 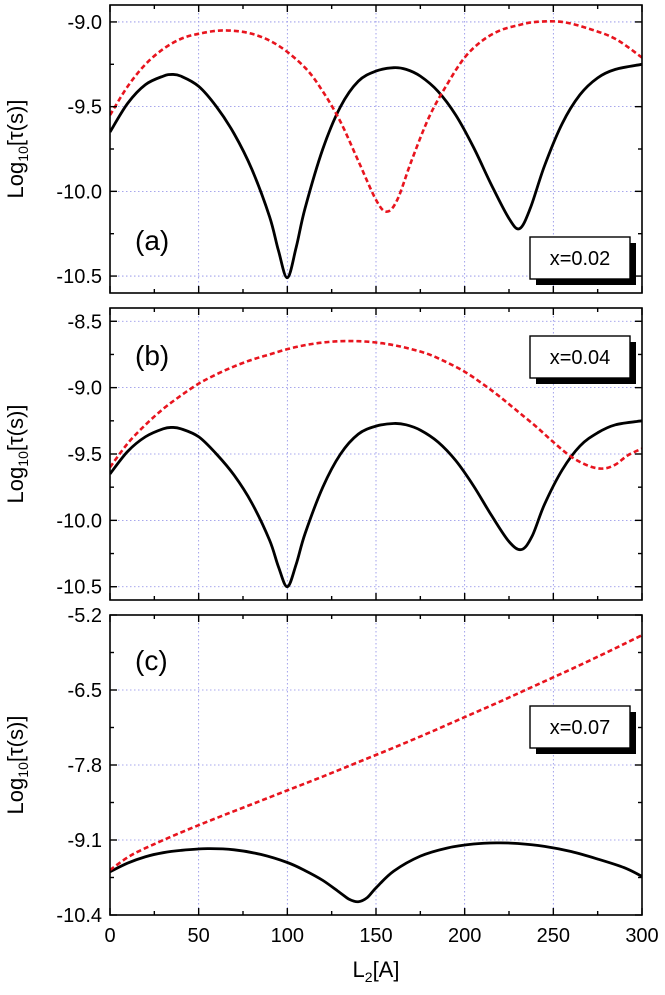 What do you see at coordinates (199, 936) in the screenshot?
I see `x-tick-label: 50` at bounding box center [199, 936].